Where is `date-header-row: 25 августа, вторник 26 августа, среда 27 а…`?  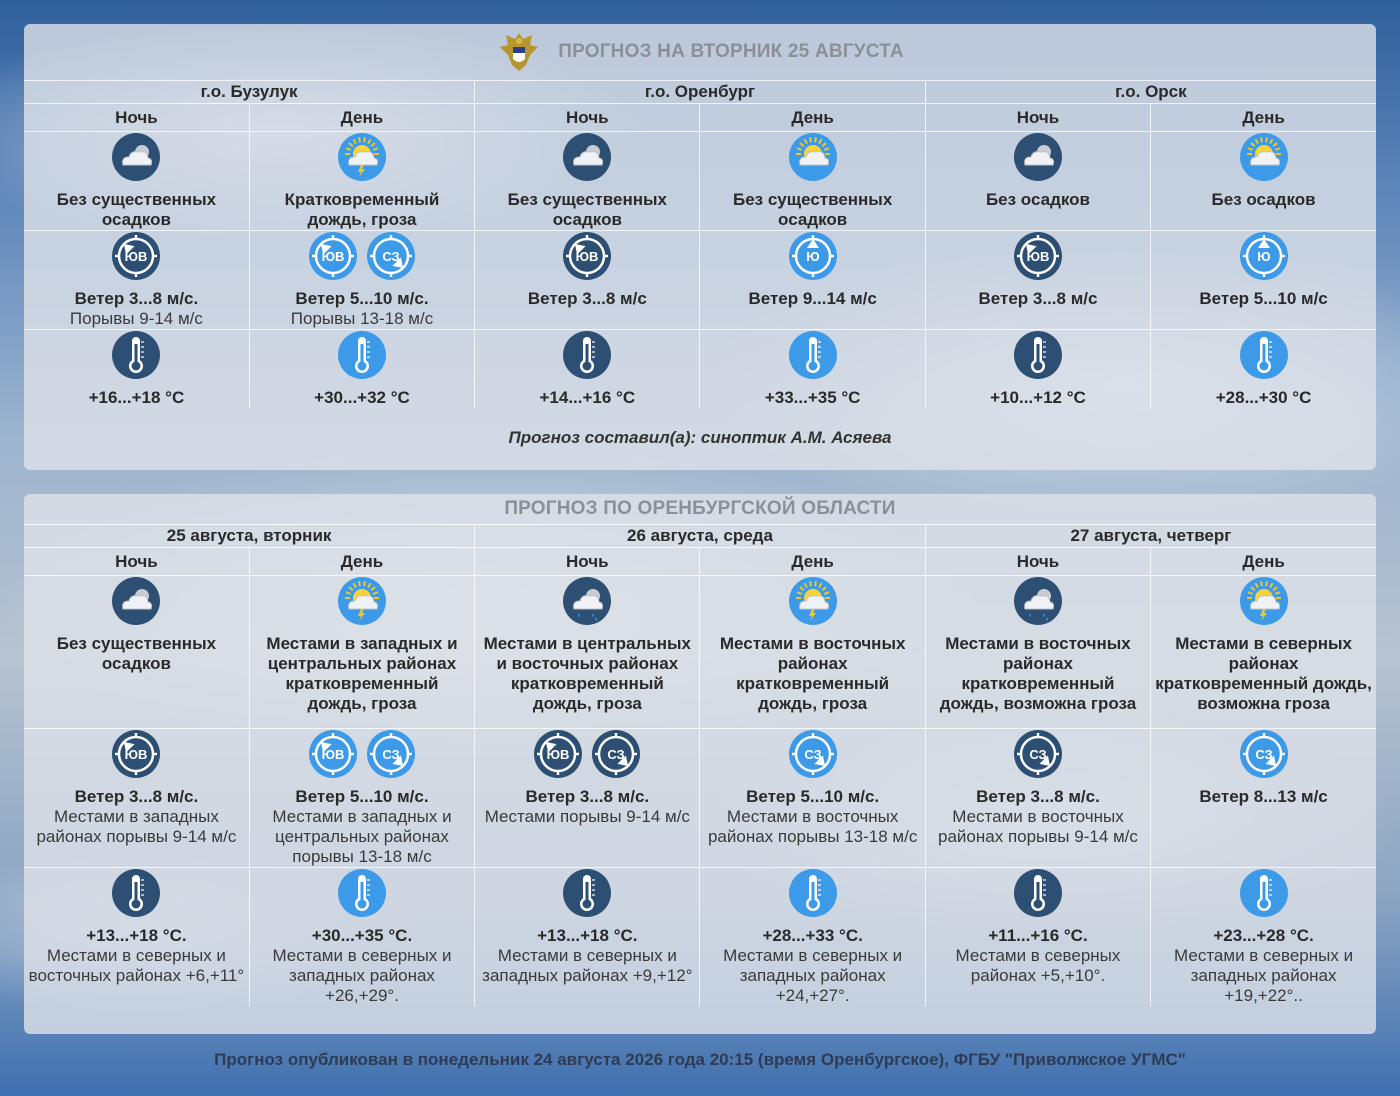
date-header-row: 25 августа, вторник 26 августа, среда 27 а… is located at coordinates (700, 536).